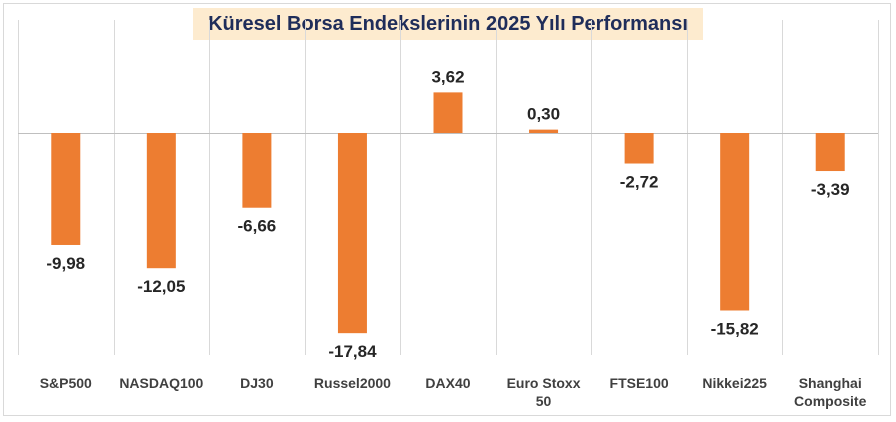 The image size is (896, 422). What do you see at coordinates (830, 189) in the screenshot?
I see `data-label: -3,39` at bounding box center [830, 189].